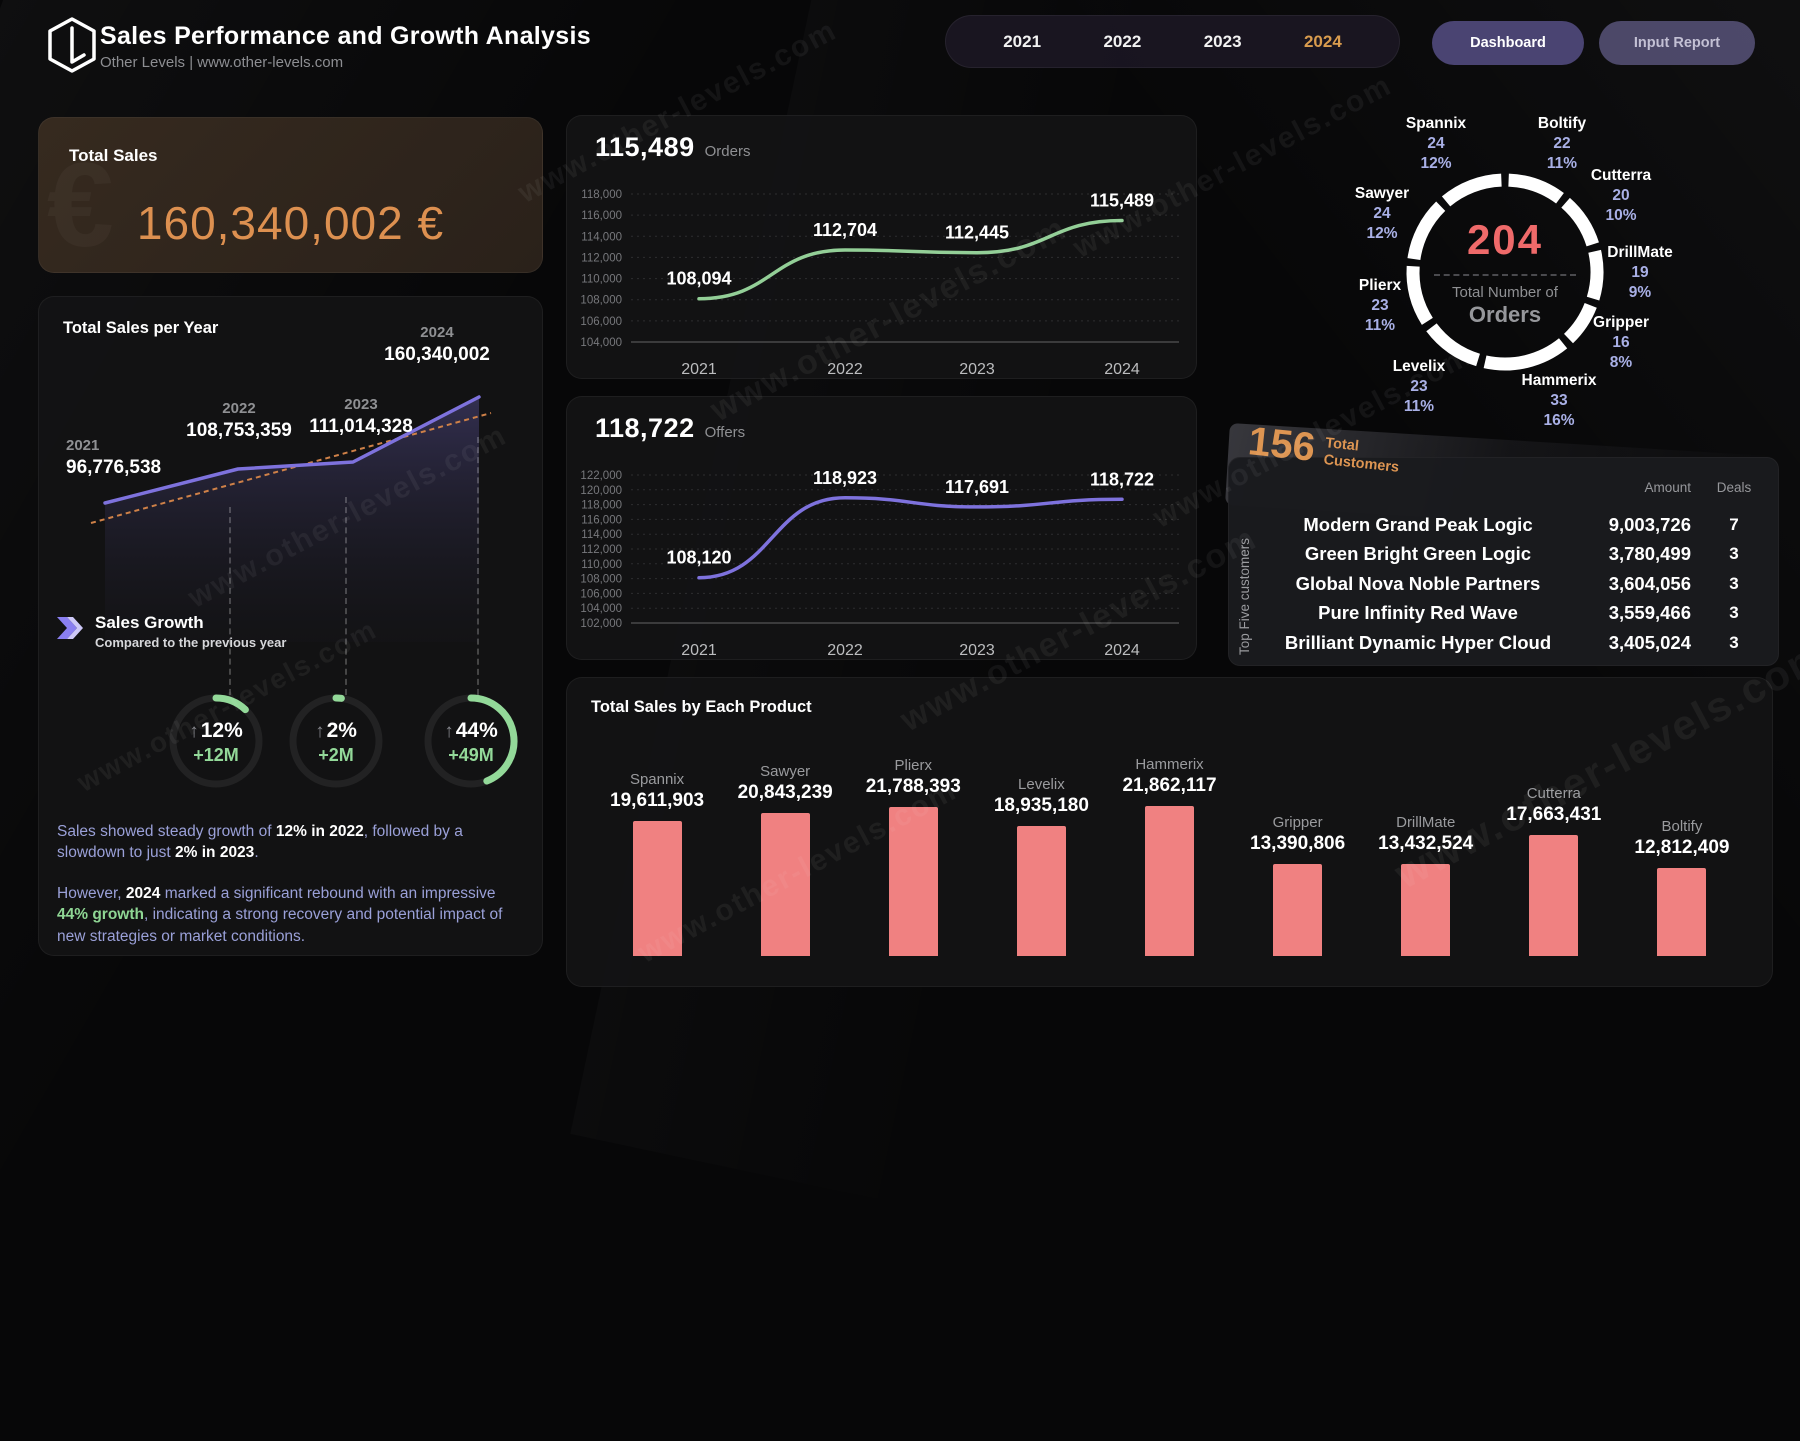  Describe the element at coordinates (1734, 487) in the screenshot. I see `deals-column-header: Deals` at that location.